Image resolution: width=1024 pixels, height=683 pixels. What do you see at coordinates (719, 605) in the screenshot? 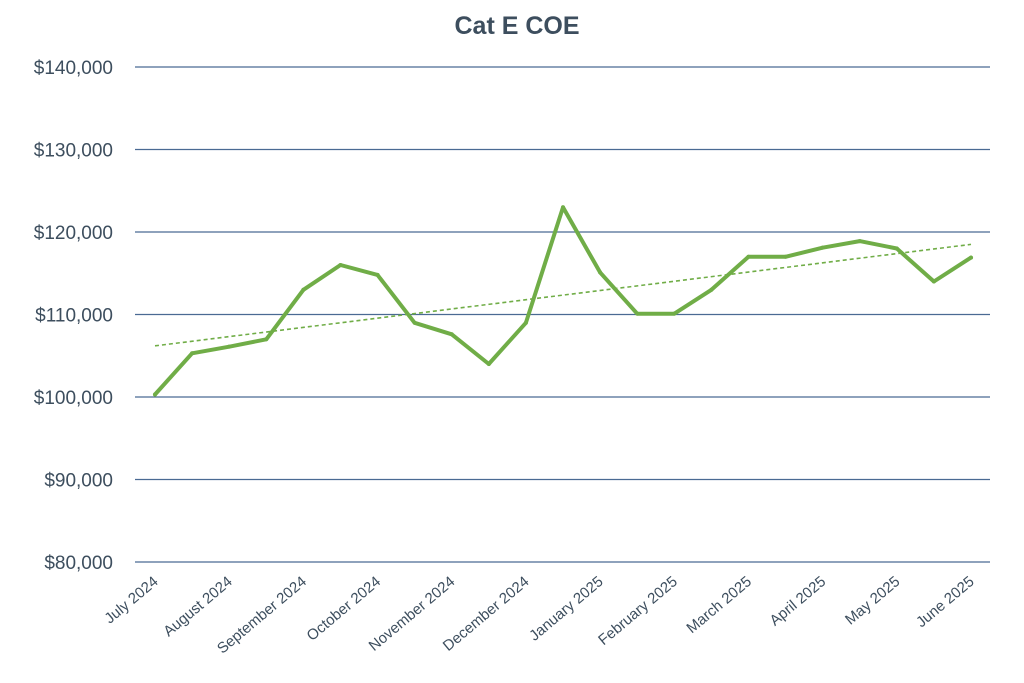
I see `x-tick-label: March 2025` at bounding box center [719, 605].